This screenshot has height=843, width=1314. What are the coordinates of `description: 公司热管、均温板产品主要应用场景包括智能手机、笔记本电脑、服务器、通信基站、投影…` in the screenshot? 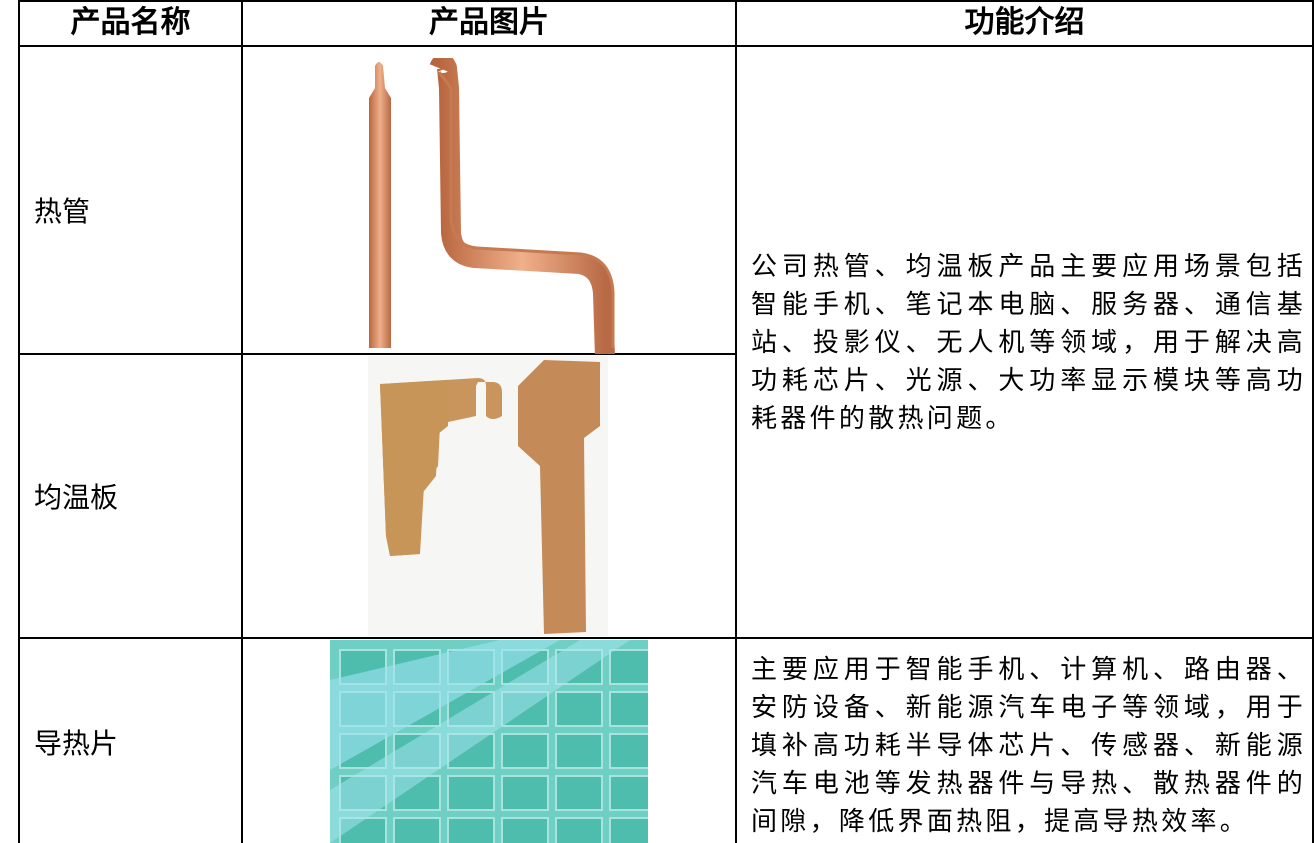 It's located at (1028, 343).